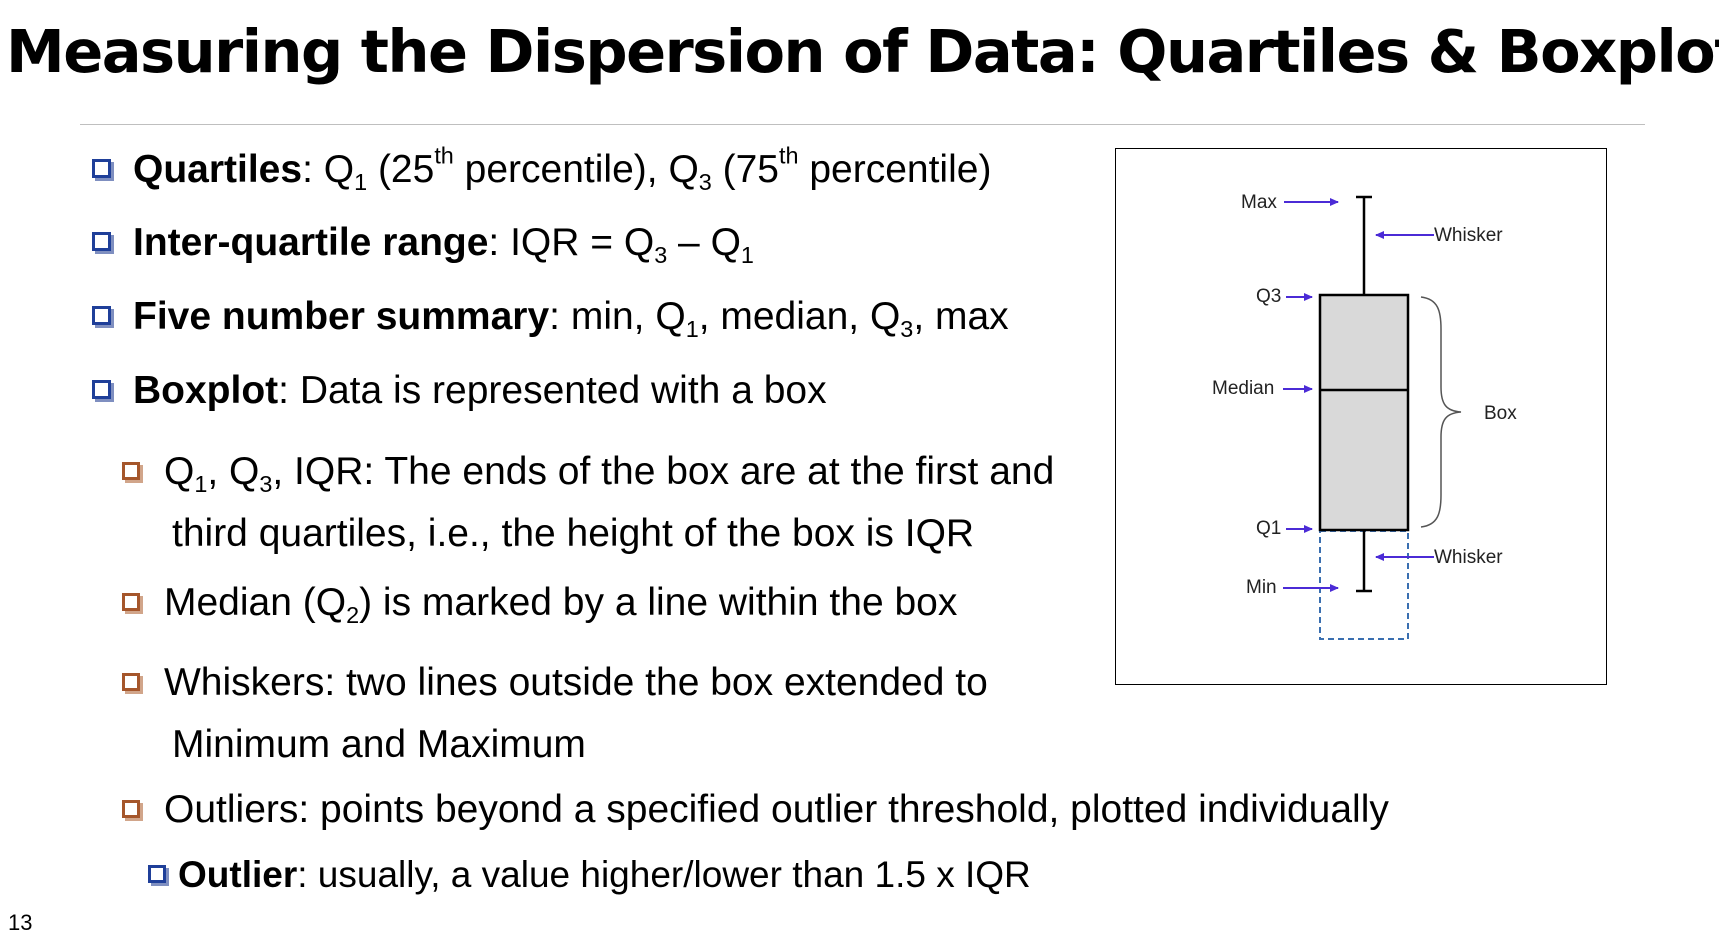 Image resolution: width=1719 pixels, height=935 pixels. What do you see at coordinates (1441, 412) in the screenshot?
I see `box-brace` at bounding box center [1441, 412].